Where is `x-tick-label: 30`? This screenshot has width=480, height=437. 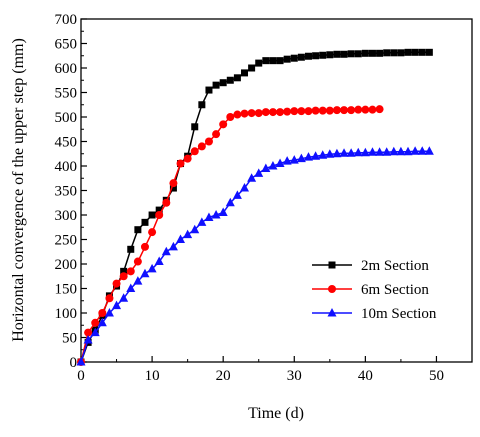
x-tick-label: 30 is located at coordinates (294, 376).